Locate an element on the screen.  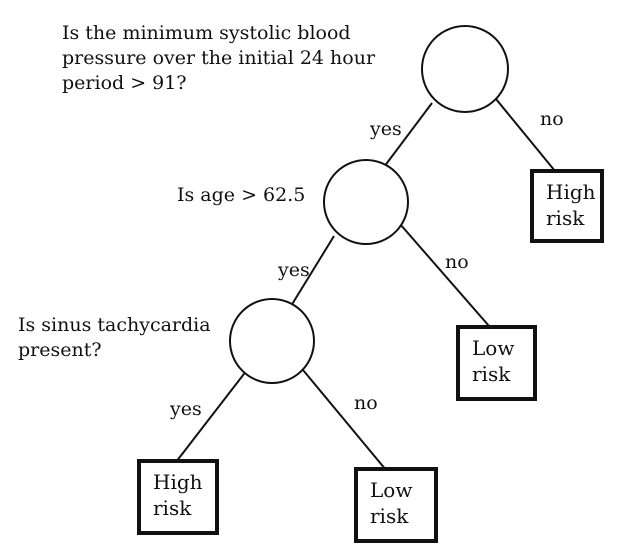
edge-label-q3-no: no is located at coordinates (366, 403).